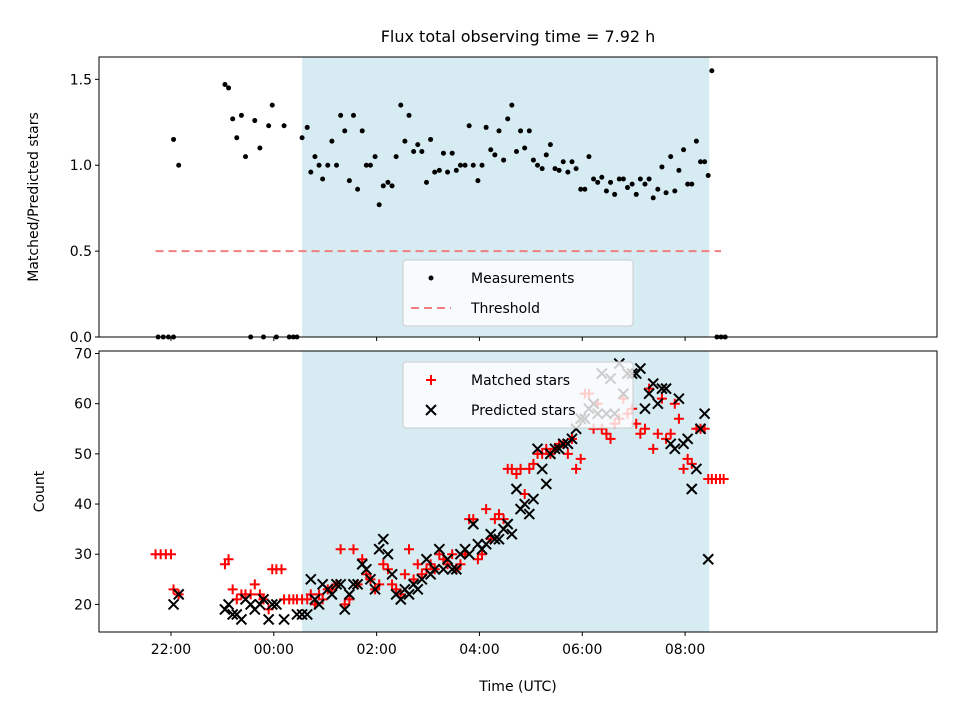  What do you see at coordinates (518, 36) in the screenshot?
I see `chart-title: Flux total observing time = 7.92 h` at bounding box center [518, 36].